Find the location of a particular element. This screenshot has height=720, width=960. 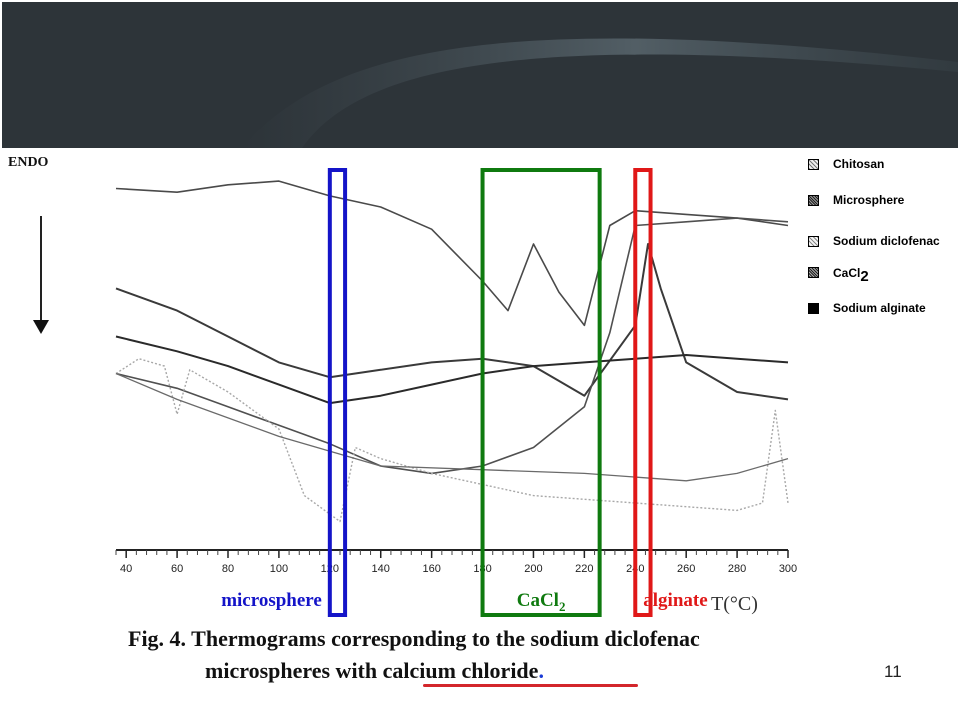

legend-item-microsphere: Microsphere is located at coordinates (856, 200).